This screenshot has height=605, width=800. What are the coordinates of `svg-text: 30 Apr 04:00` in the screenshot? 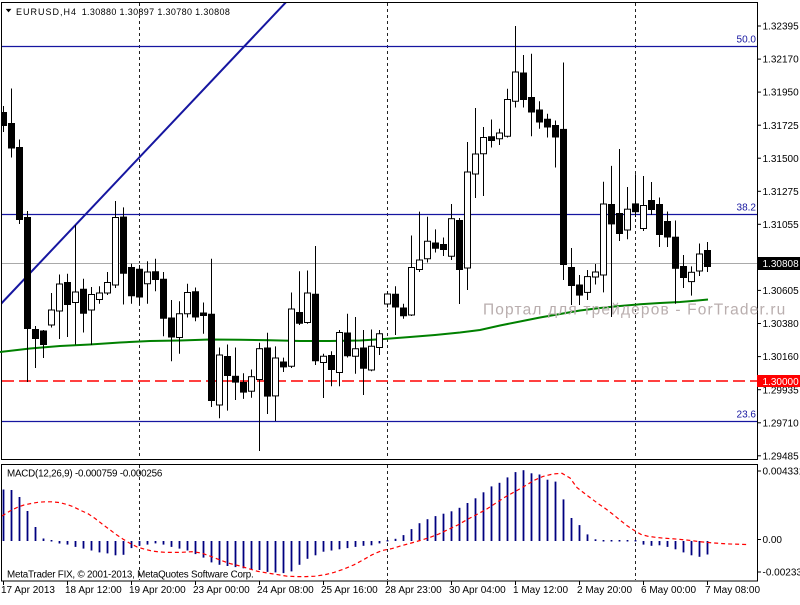 It's located at (477, 590).